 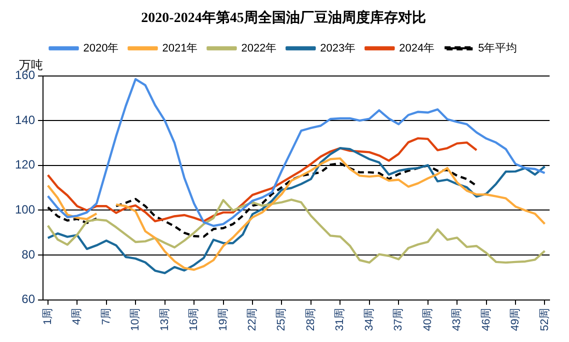 I want to click on y-tick-label: 80, so click(x=29, y=254).